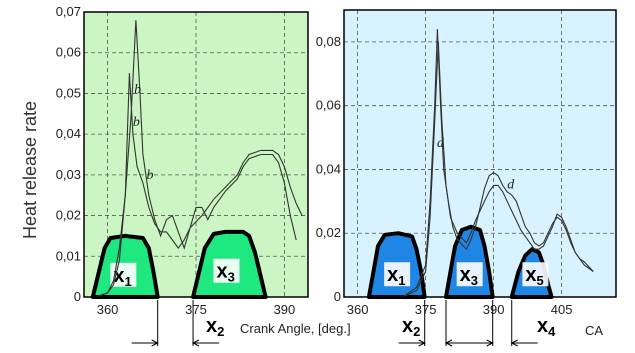 The image size is (635, 353). Describe the element at coordinates (337, 296) in the screenshot. I see `right-ytick-0: 0` at that location.